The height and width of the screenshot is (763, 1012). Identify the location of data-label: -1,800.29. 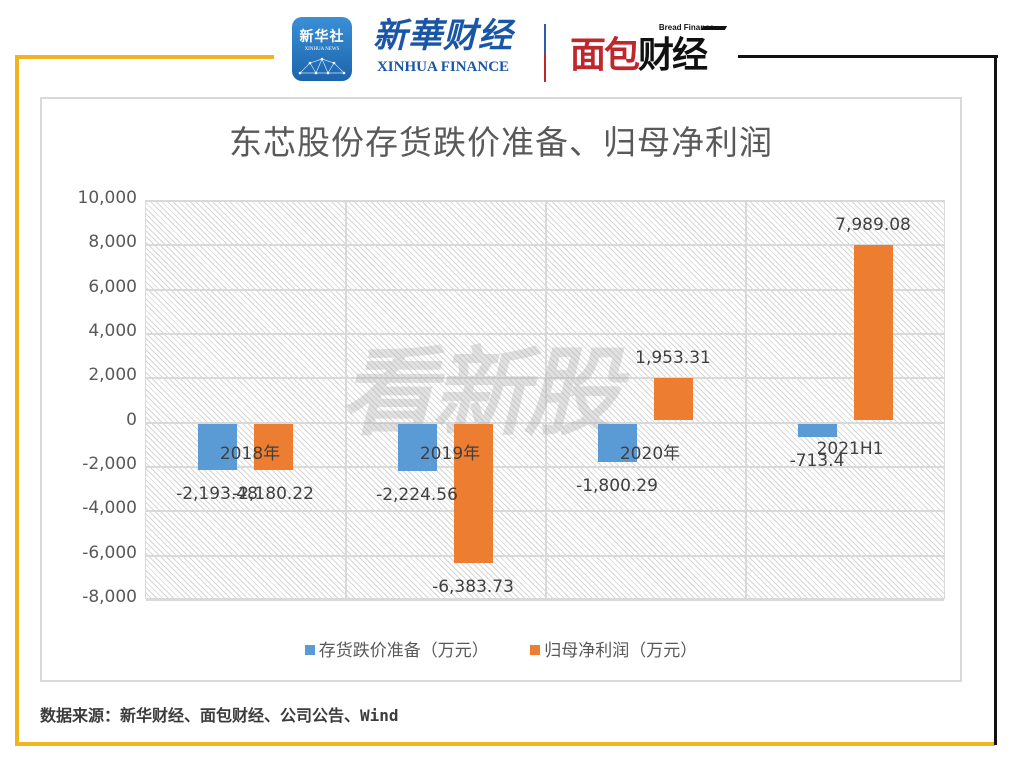
(617, 485).